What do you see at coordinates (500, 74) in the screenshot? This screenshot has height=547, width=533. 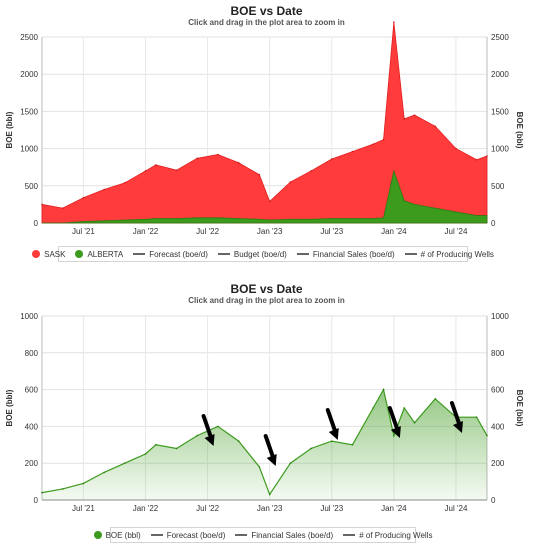 I see `y-tick-label-right: 2000` at bounding box center [500, 74].